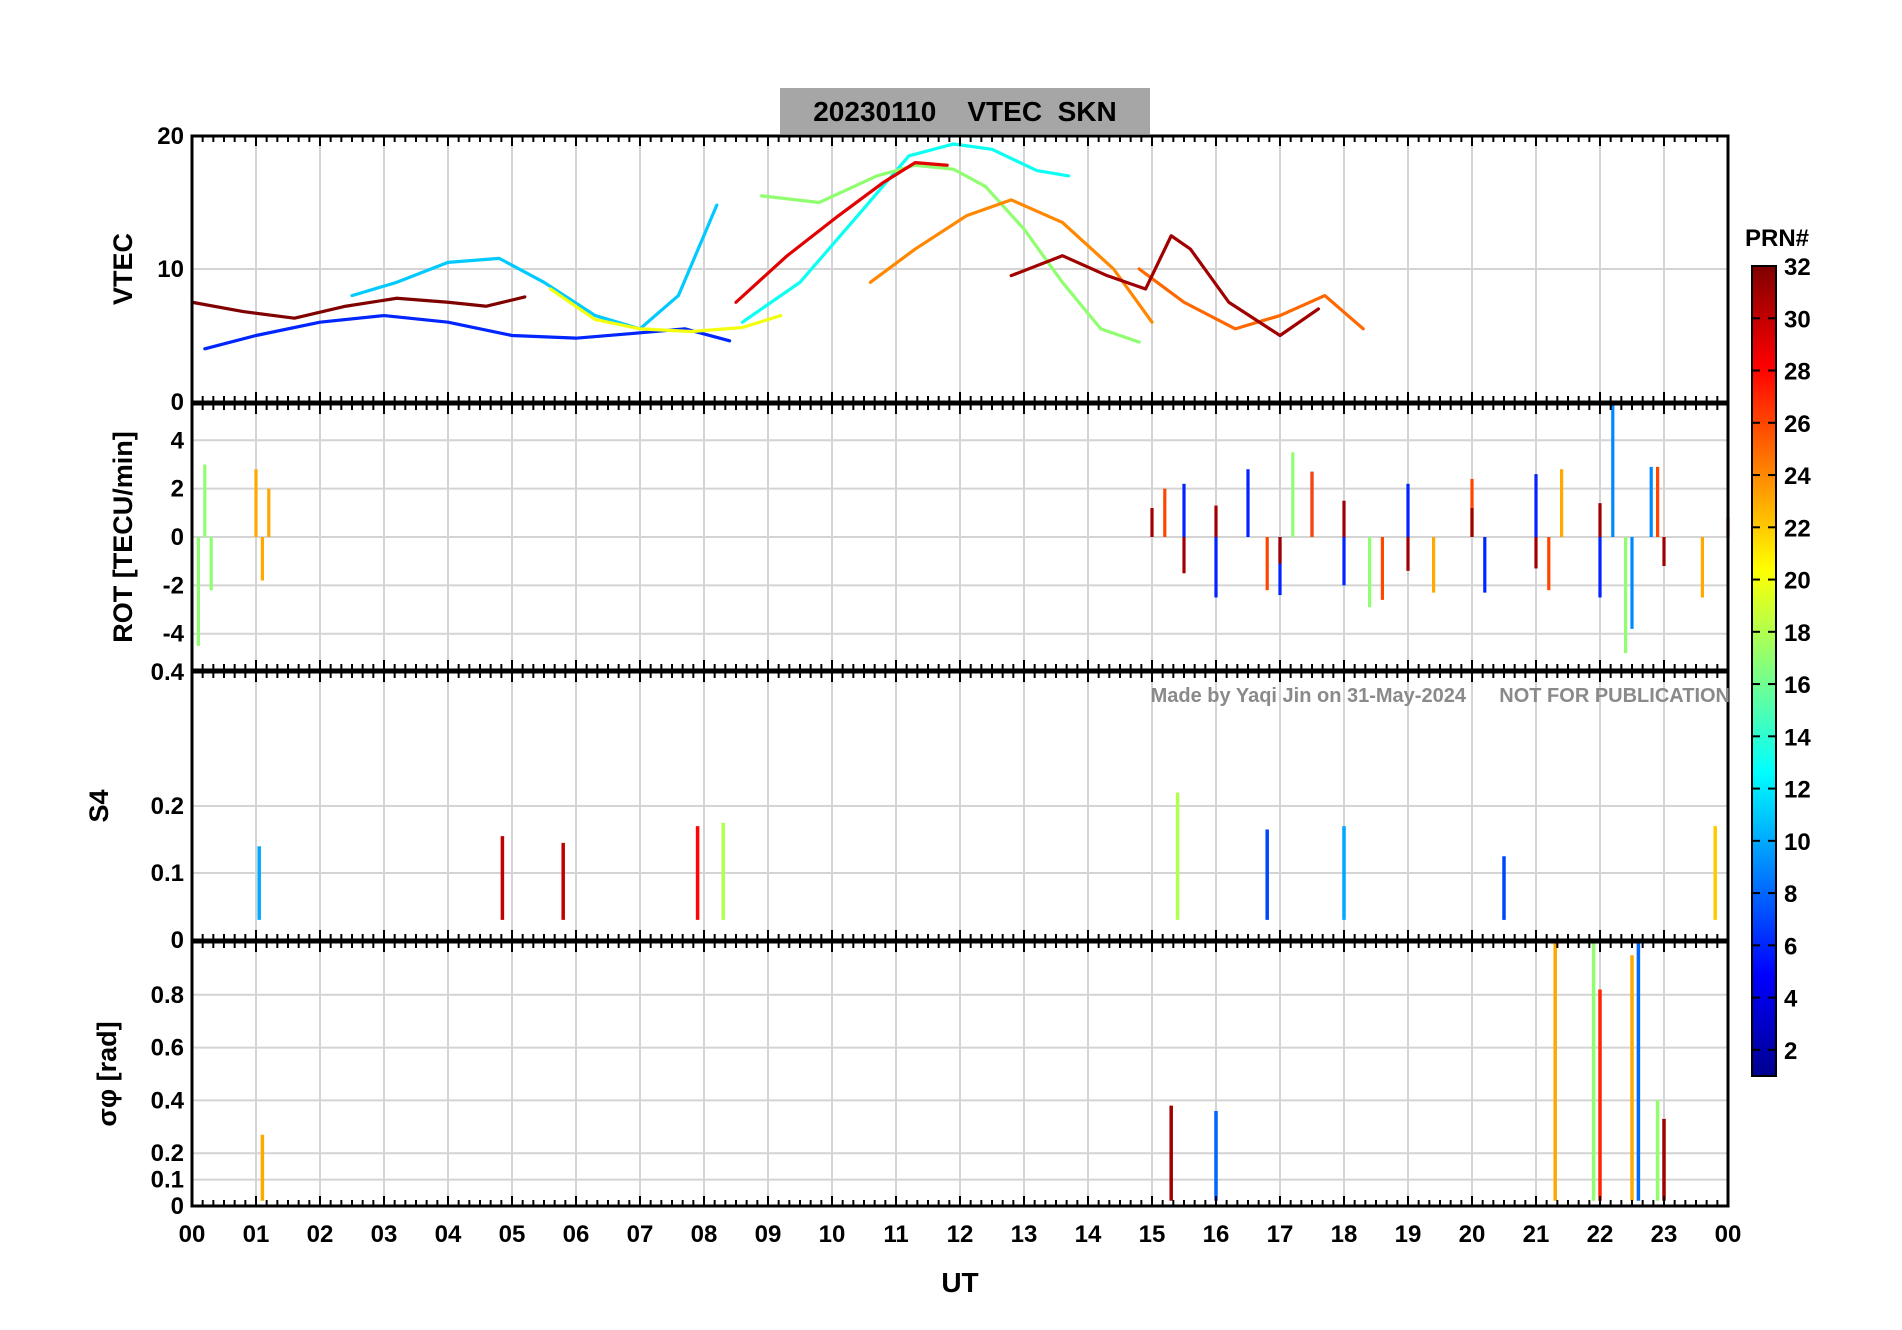 The image size is (1902, 1330). I want to click on xtick-label-17: 17, so click(1280, 1234).